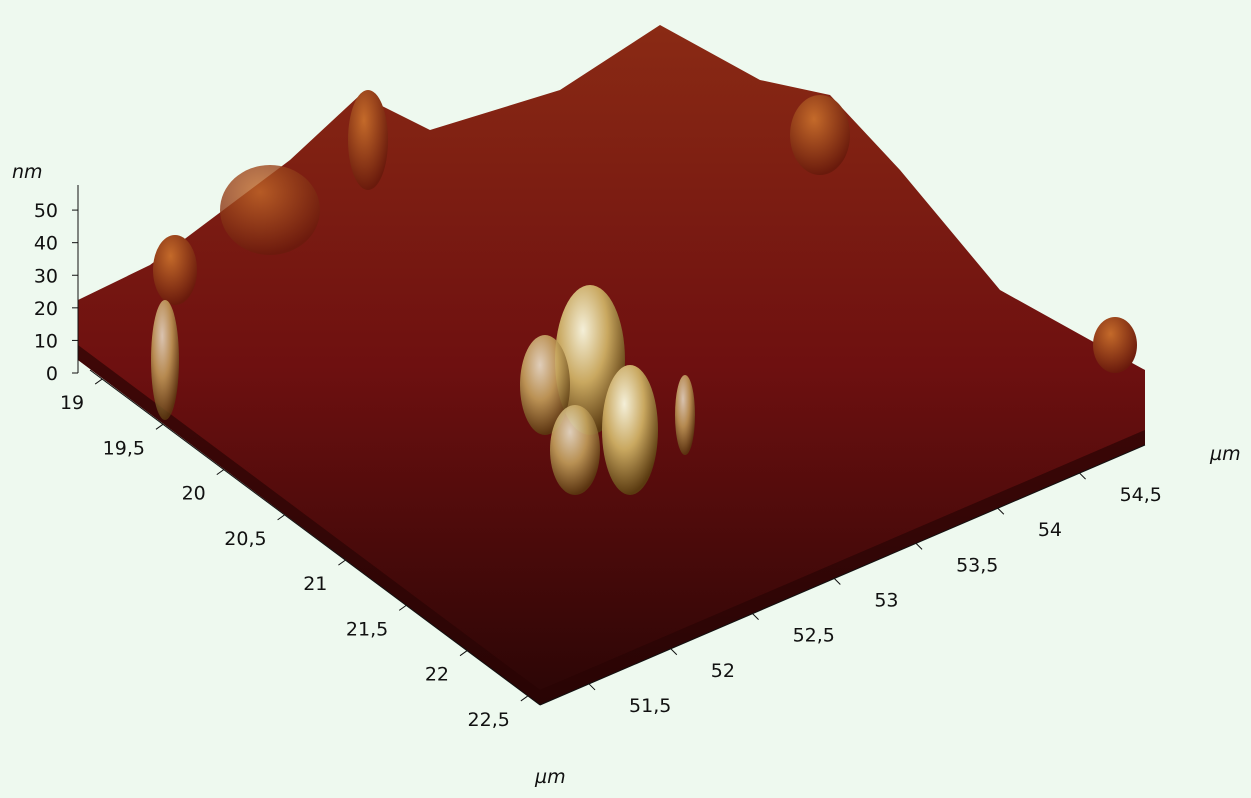 Image resolution: width=1251 pixels, height=798 pixels. What do you see at coordinates (723, 671) in the screenshot?
I see `y-tick-label: 52` at bounding box center [723, 671].